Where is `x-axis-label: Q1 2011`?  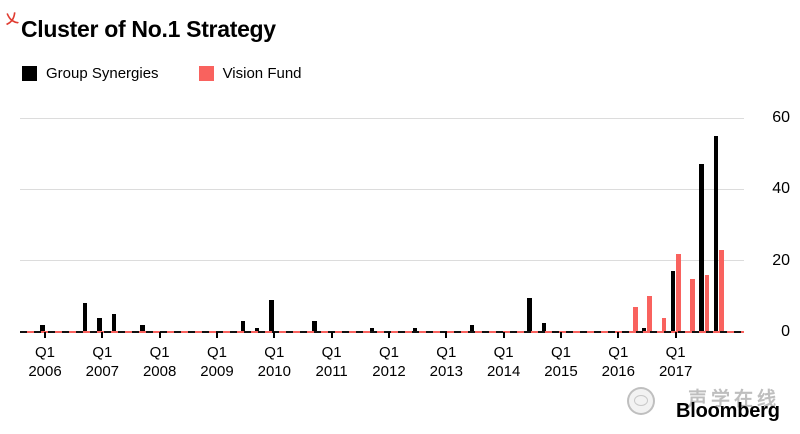
x-axis-label: Q1 2011 is located at coordinates (332, 362).